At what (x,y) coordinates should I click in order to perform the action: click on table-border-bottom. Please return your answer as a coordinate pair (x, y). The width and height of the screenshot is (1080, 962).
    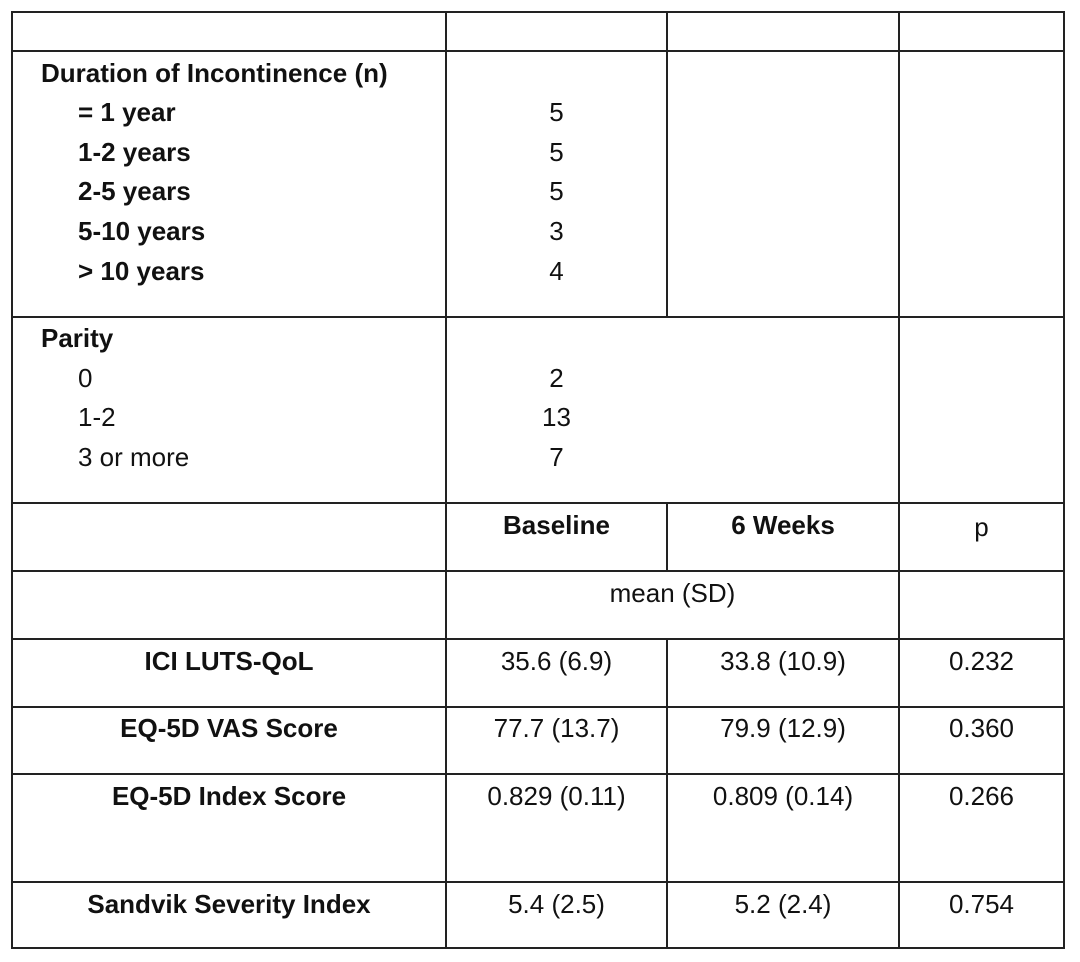
    Looking at the image, I should click on (538, 948).